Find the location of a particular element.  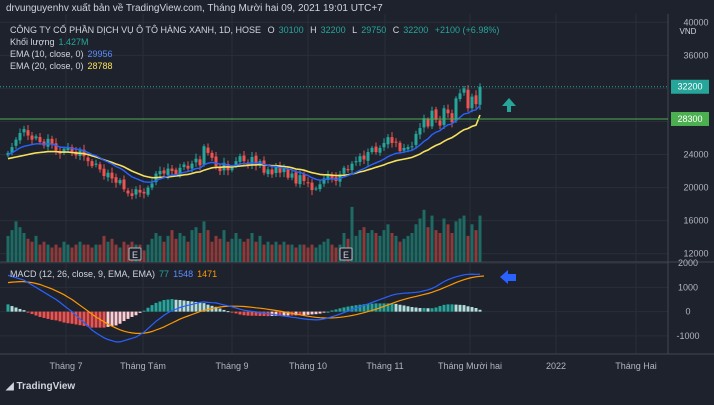

change-value: +2100 (+6.98%) is located at coordinates (467, 30).